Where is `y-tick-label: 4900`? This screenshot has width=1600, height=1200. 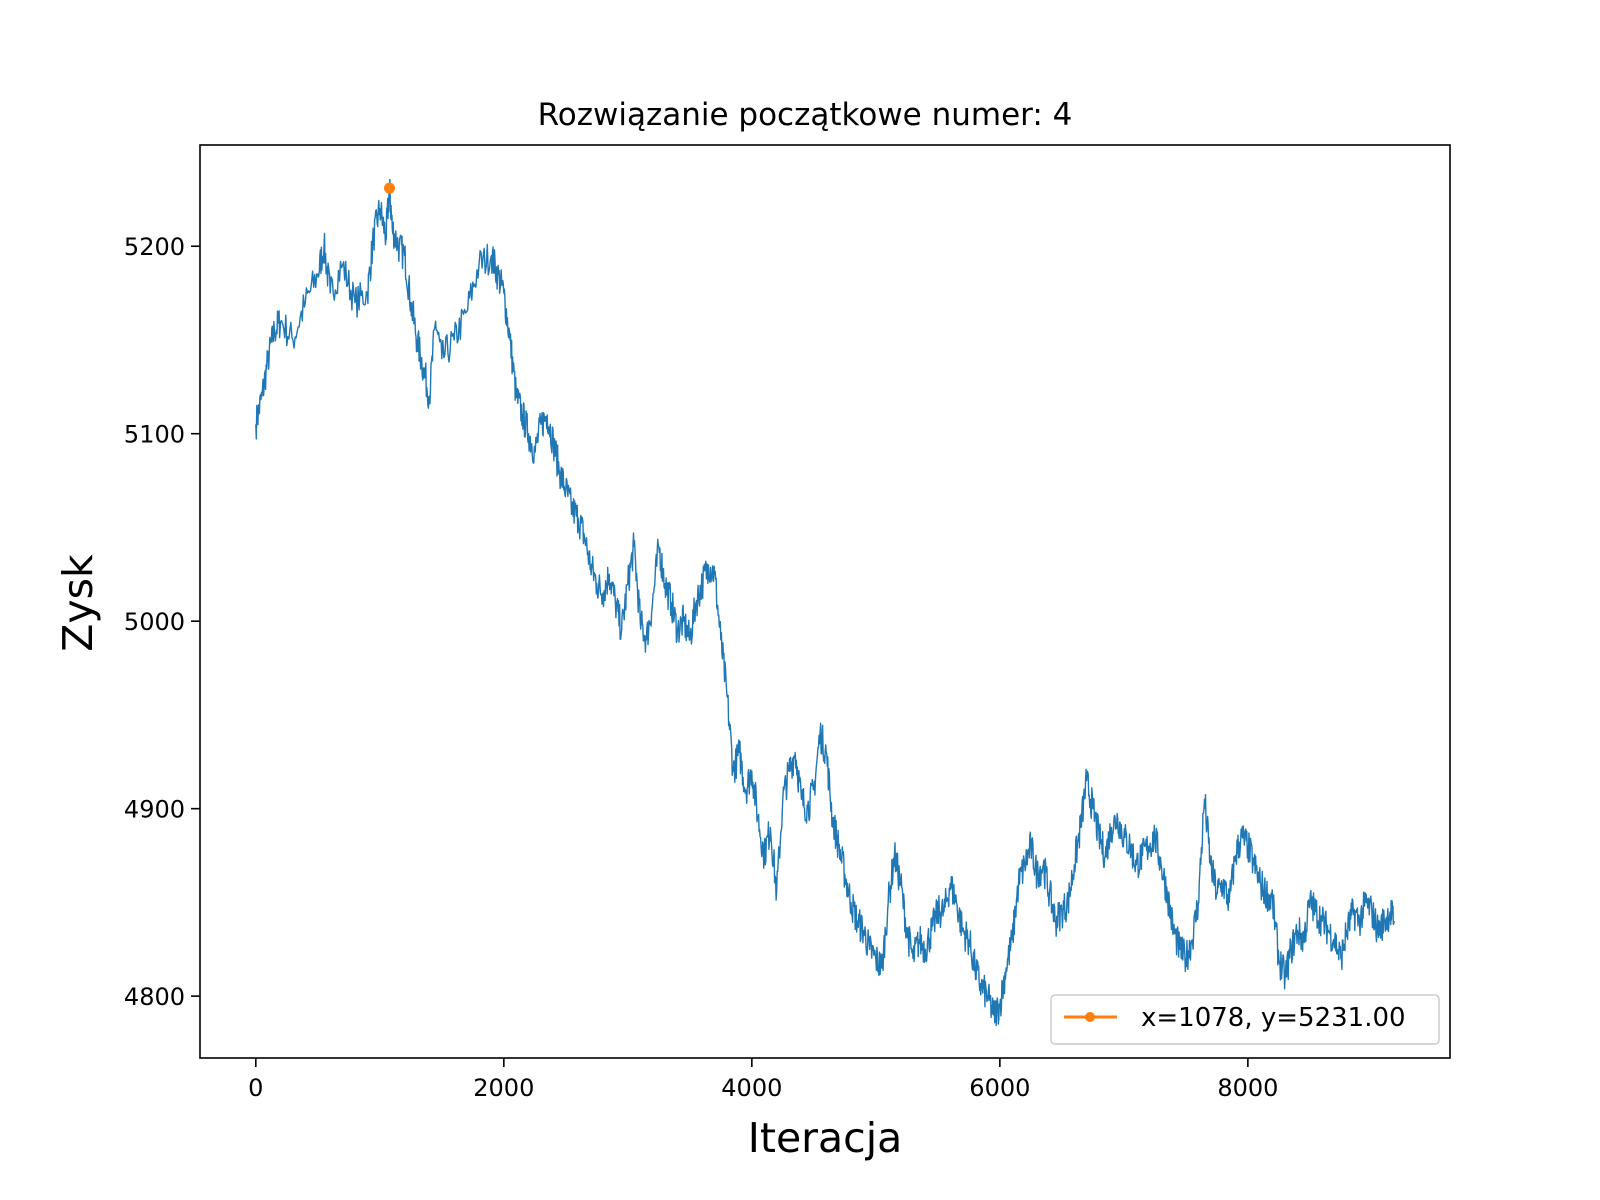
y-tick-label: 4900 is located at coordinates (154, 810).